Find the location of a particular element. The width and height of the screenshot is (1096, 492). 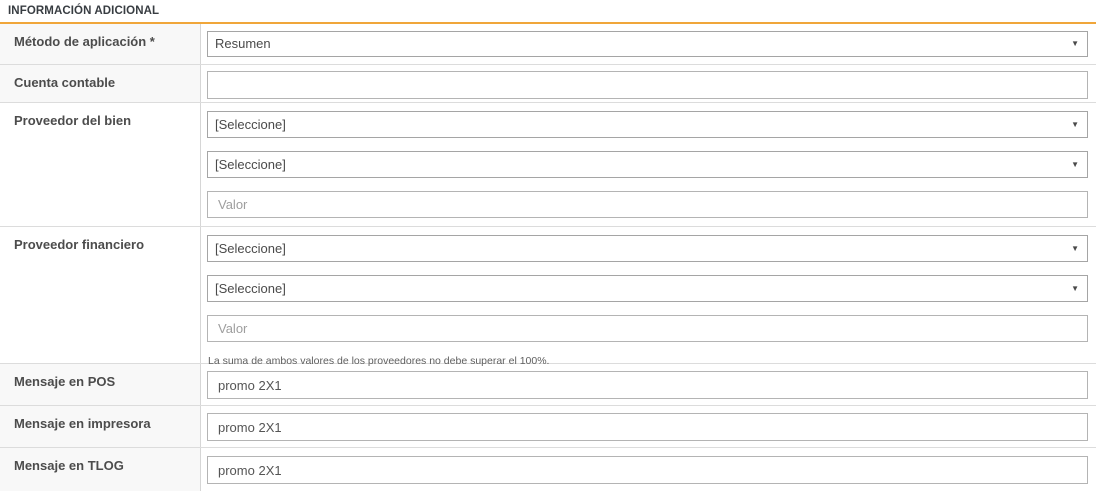

metodo-aplicacion-field-cell: Resumen ▼ is located at coordinates (648, 44).